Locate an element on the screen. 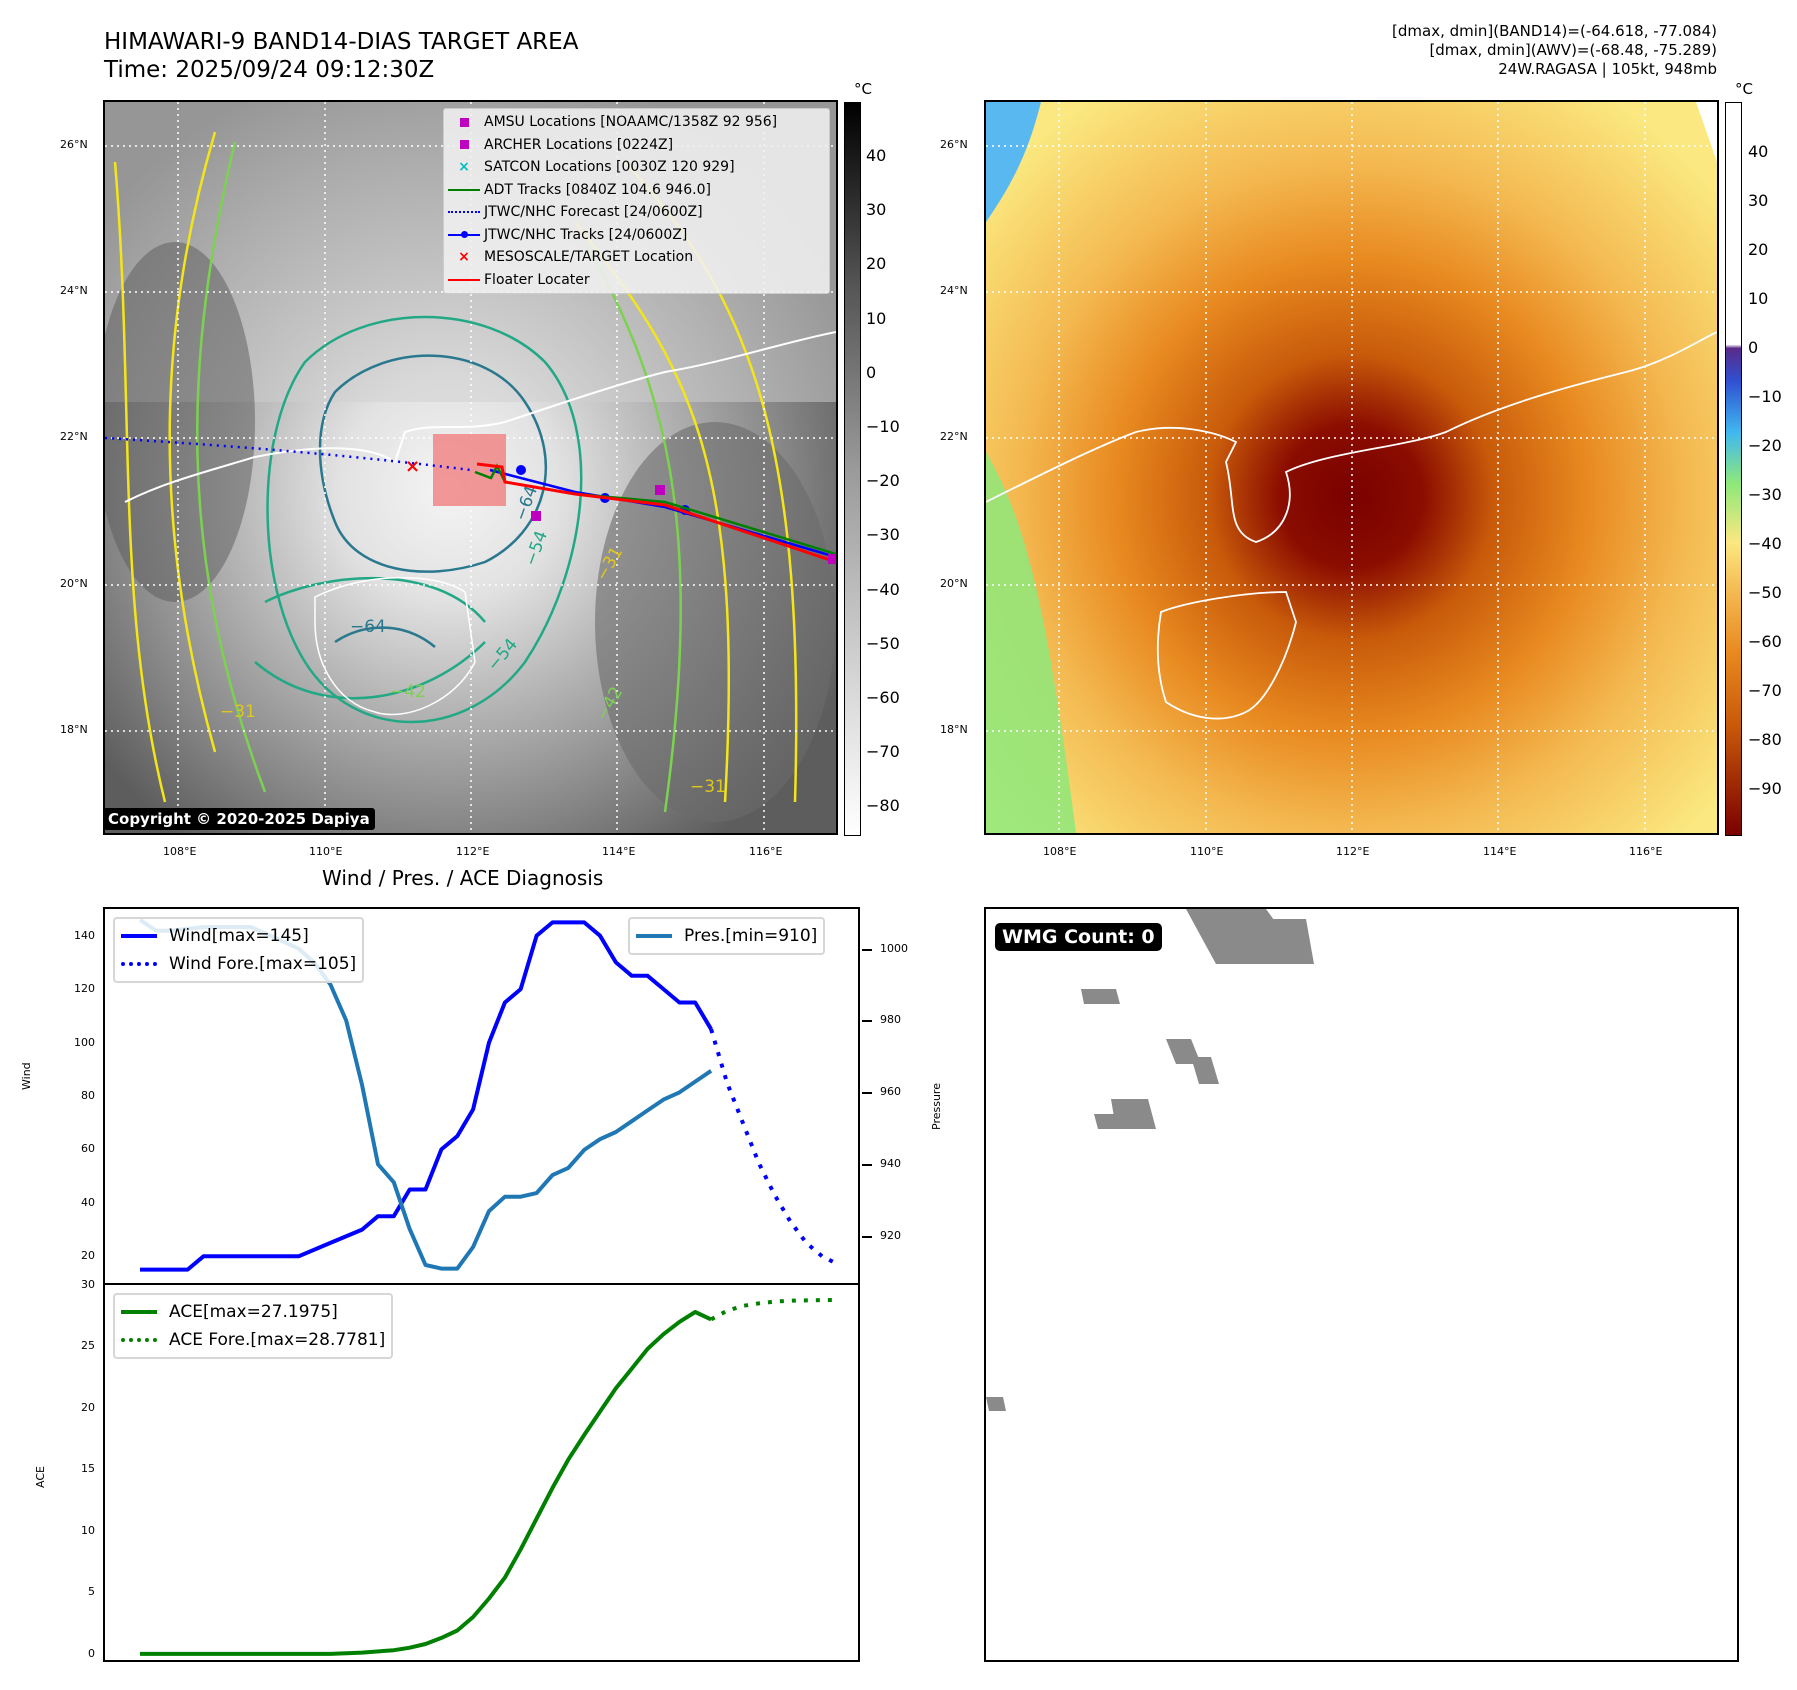 The image size is (1797, 1690). legend-item-jtwc-tracks: JTWC/NHC Tracks [24/0600Z] is located at coordinates (636, 235).